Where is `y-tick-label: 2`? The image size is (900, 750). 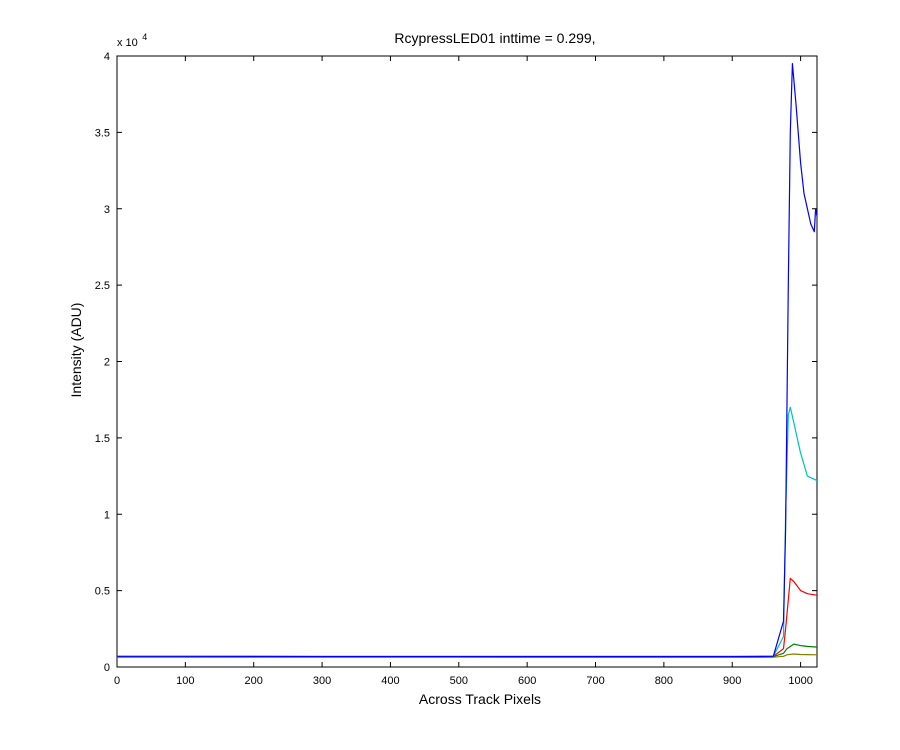 y-tick-label: 2 is located at coordinates (107, 363).